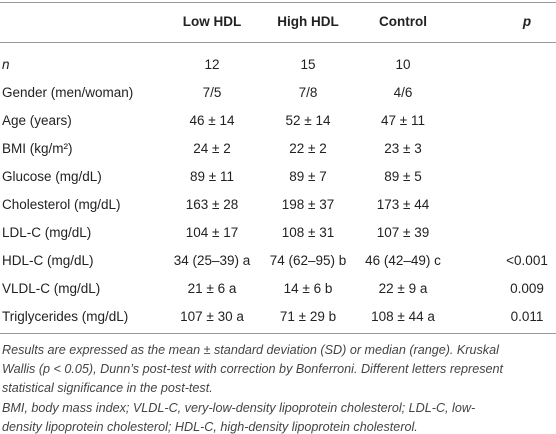 The width and height of the screenshot is (556, 434). Describe the element at coordinates (527, 260) in the screenshot. I see `cell: <0.001` at that location.